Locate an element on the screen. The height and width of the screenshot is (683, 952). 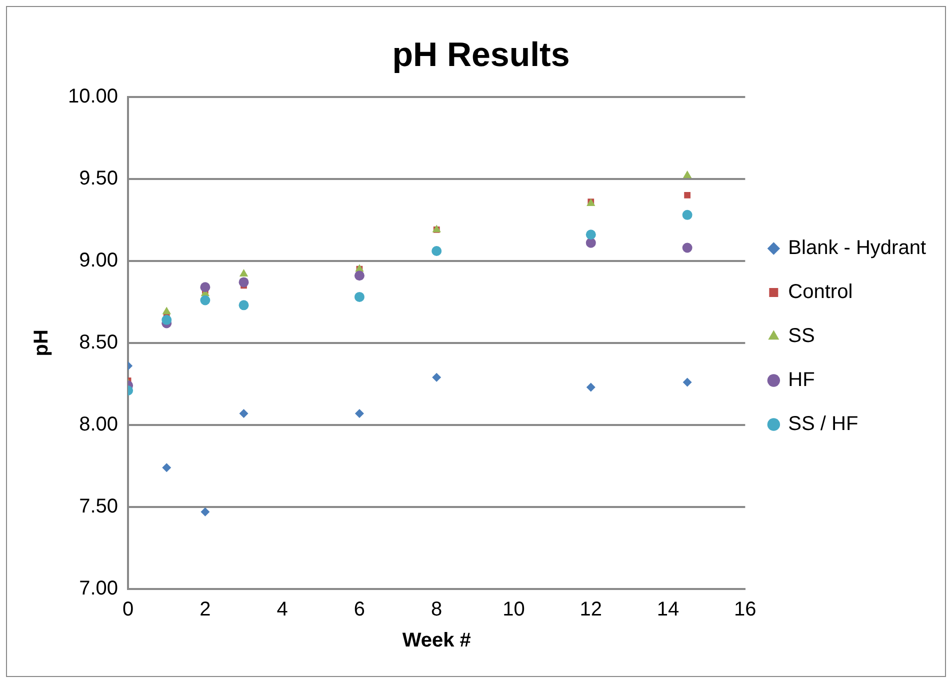
legend-label: Blank - Hydrant is located at coordinates (857, 248).